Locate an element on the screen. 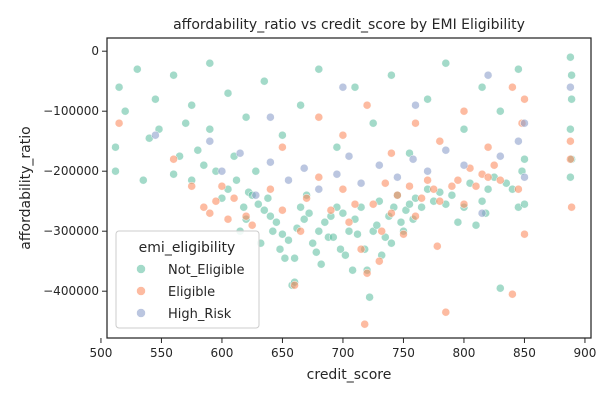  legend-label-high-risk: High_Risk is located at coordinates (200, 314).